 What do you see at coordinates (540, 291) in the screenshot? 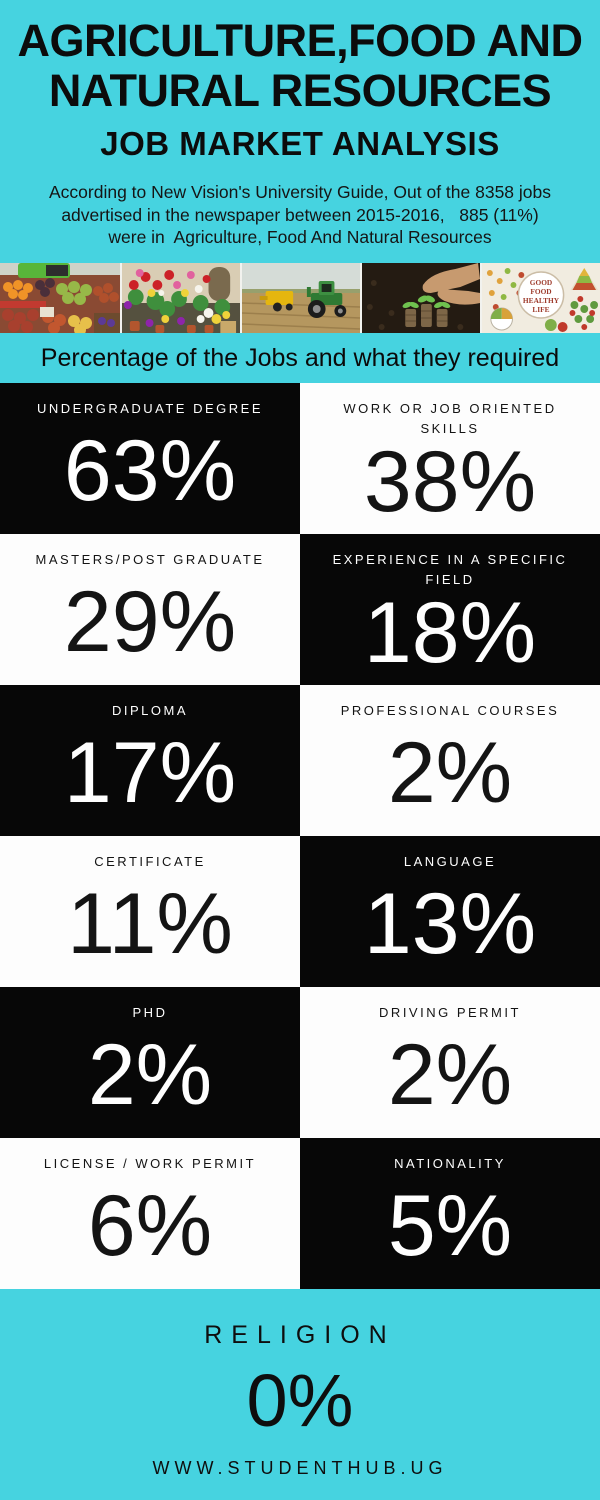
I see `poster-text-food: FOOD` at bounding box center [540, 291].